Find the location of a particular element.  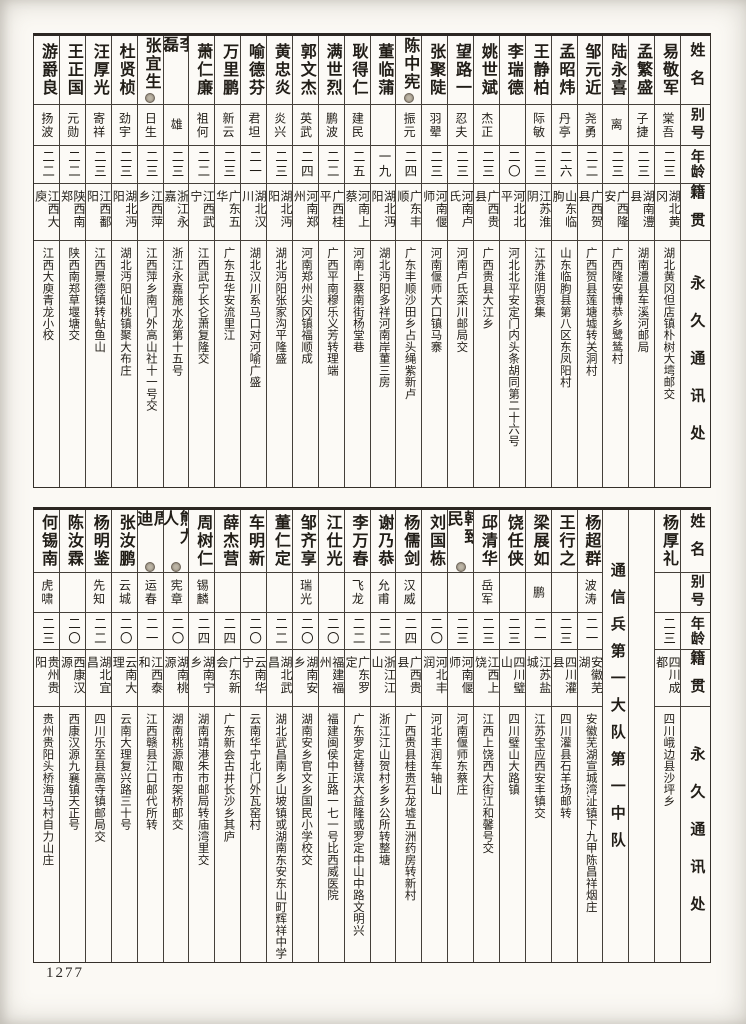

age-text: 二二 is located at coordinates (383, 631).